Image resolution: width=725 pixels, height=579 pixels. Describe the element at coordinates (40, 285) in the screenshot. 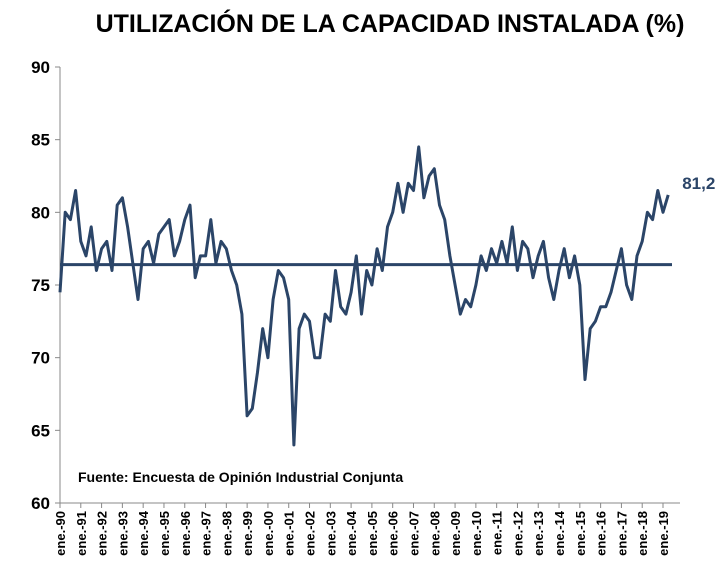

I see `y-tick-label: 75` at that location.